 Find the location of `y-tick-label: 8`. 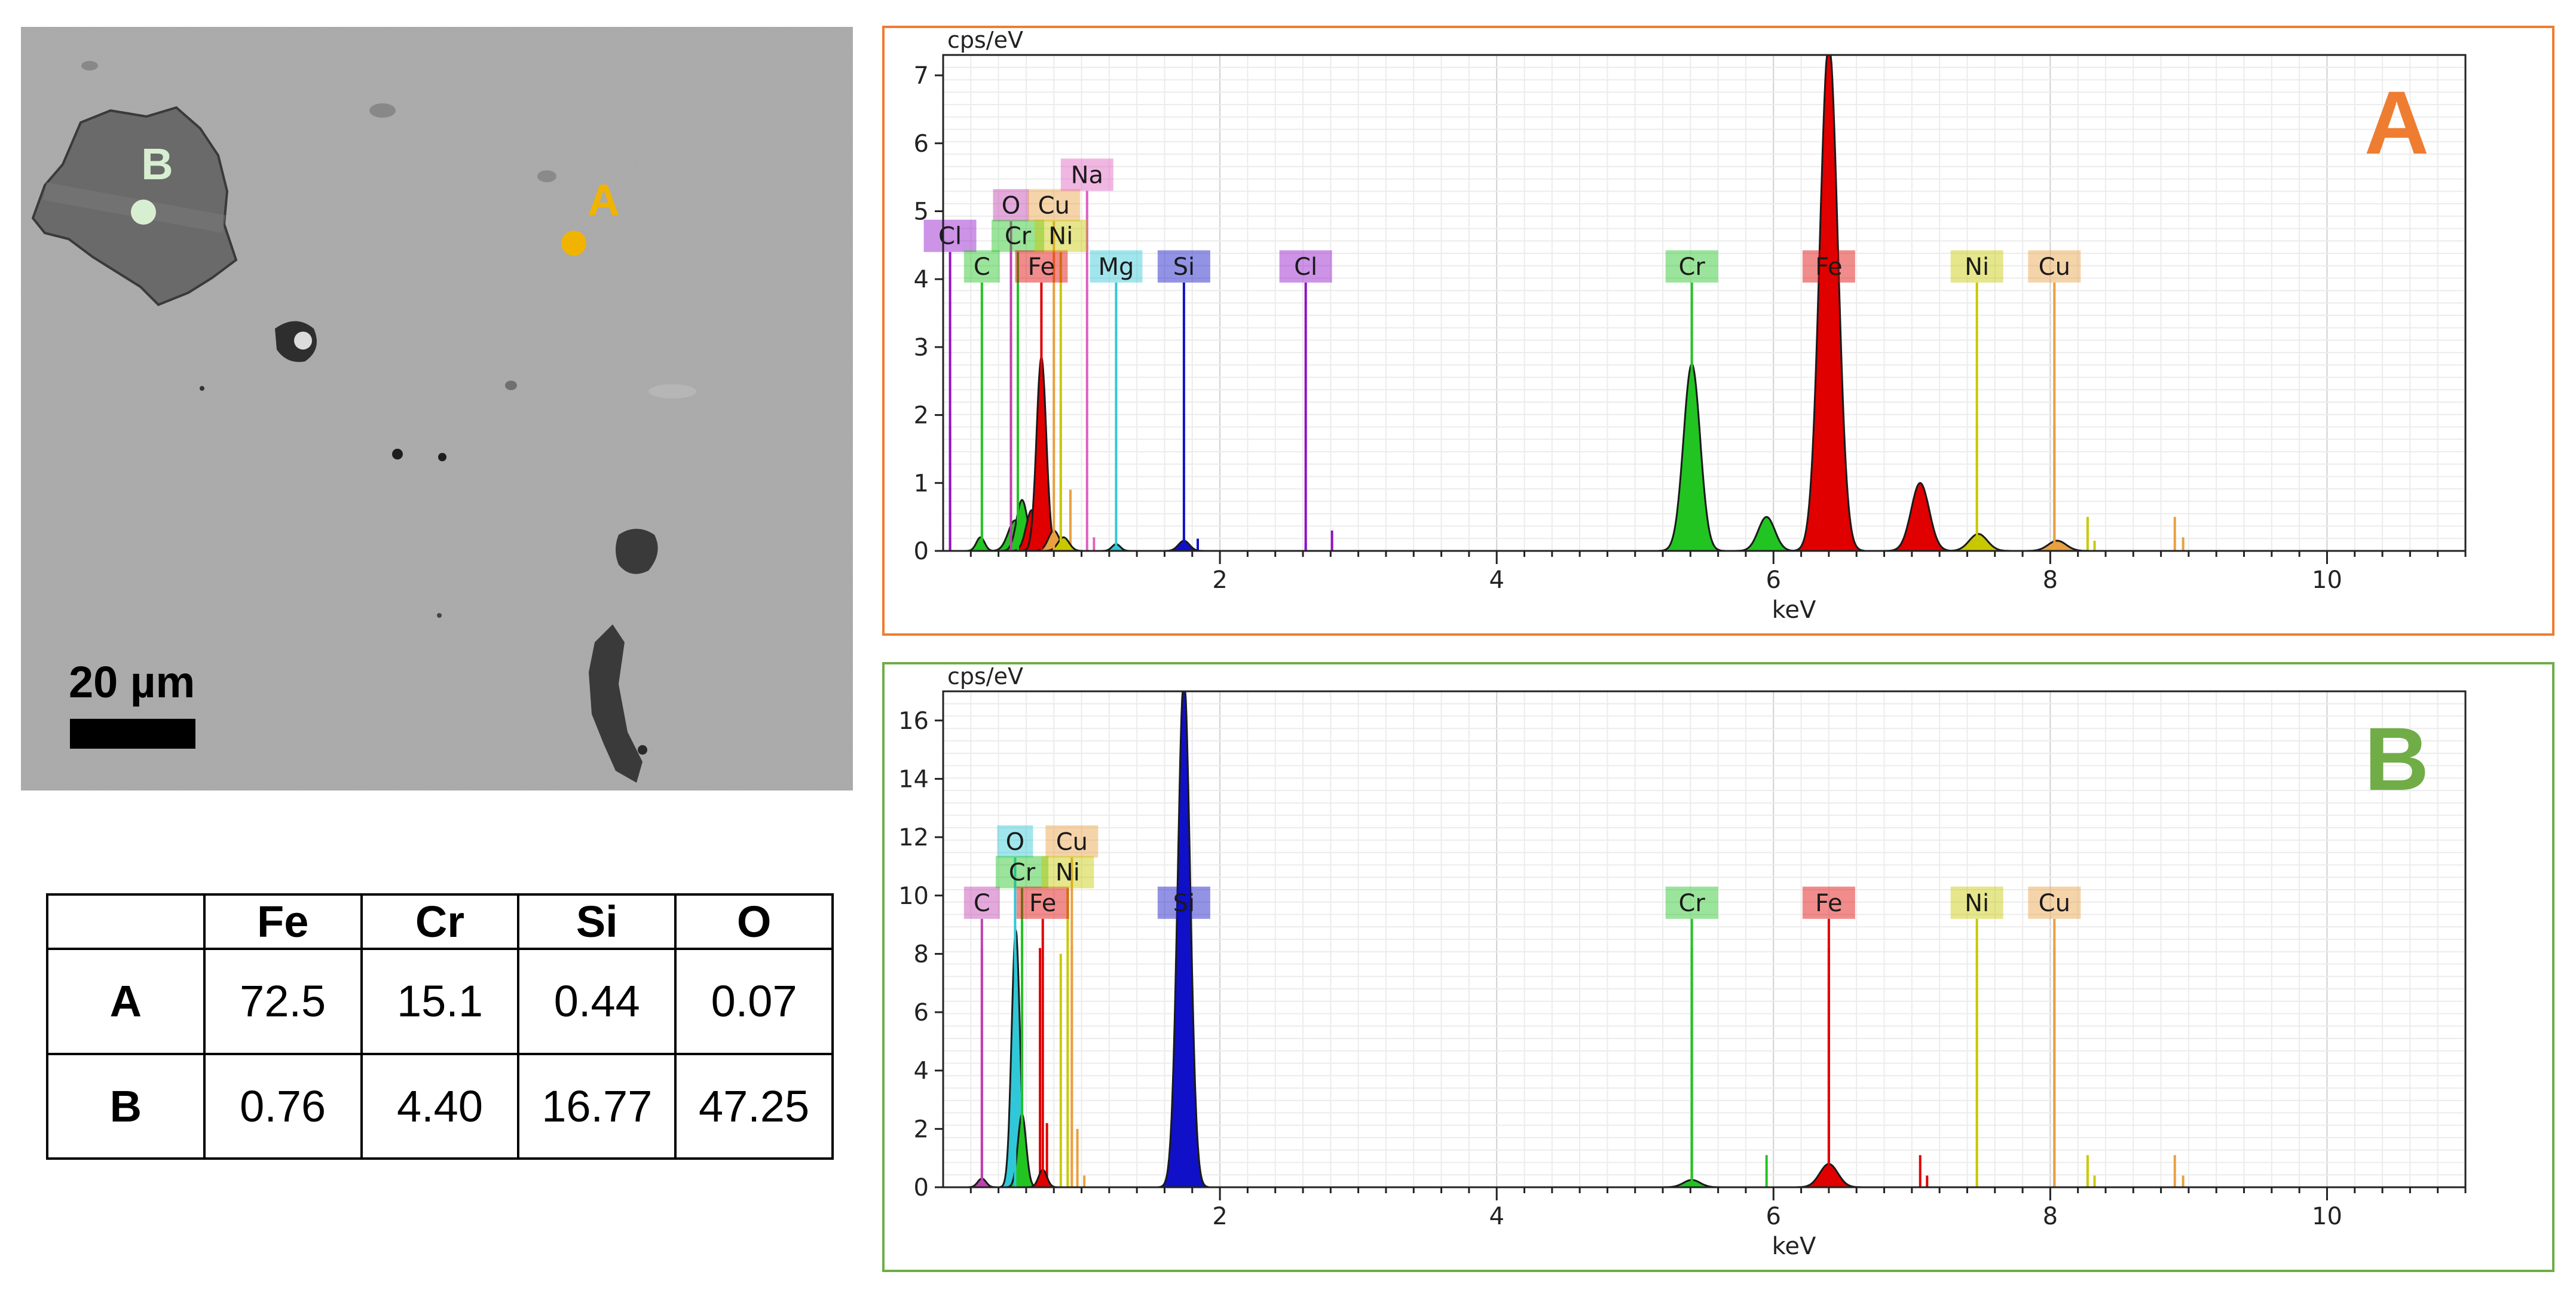

y-tick-label: 8 is located at coordinates (921, 954).